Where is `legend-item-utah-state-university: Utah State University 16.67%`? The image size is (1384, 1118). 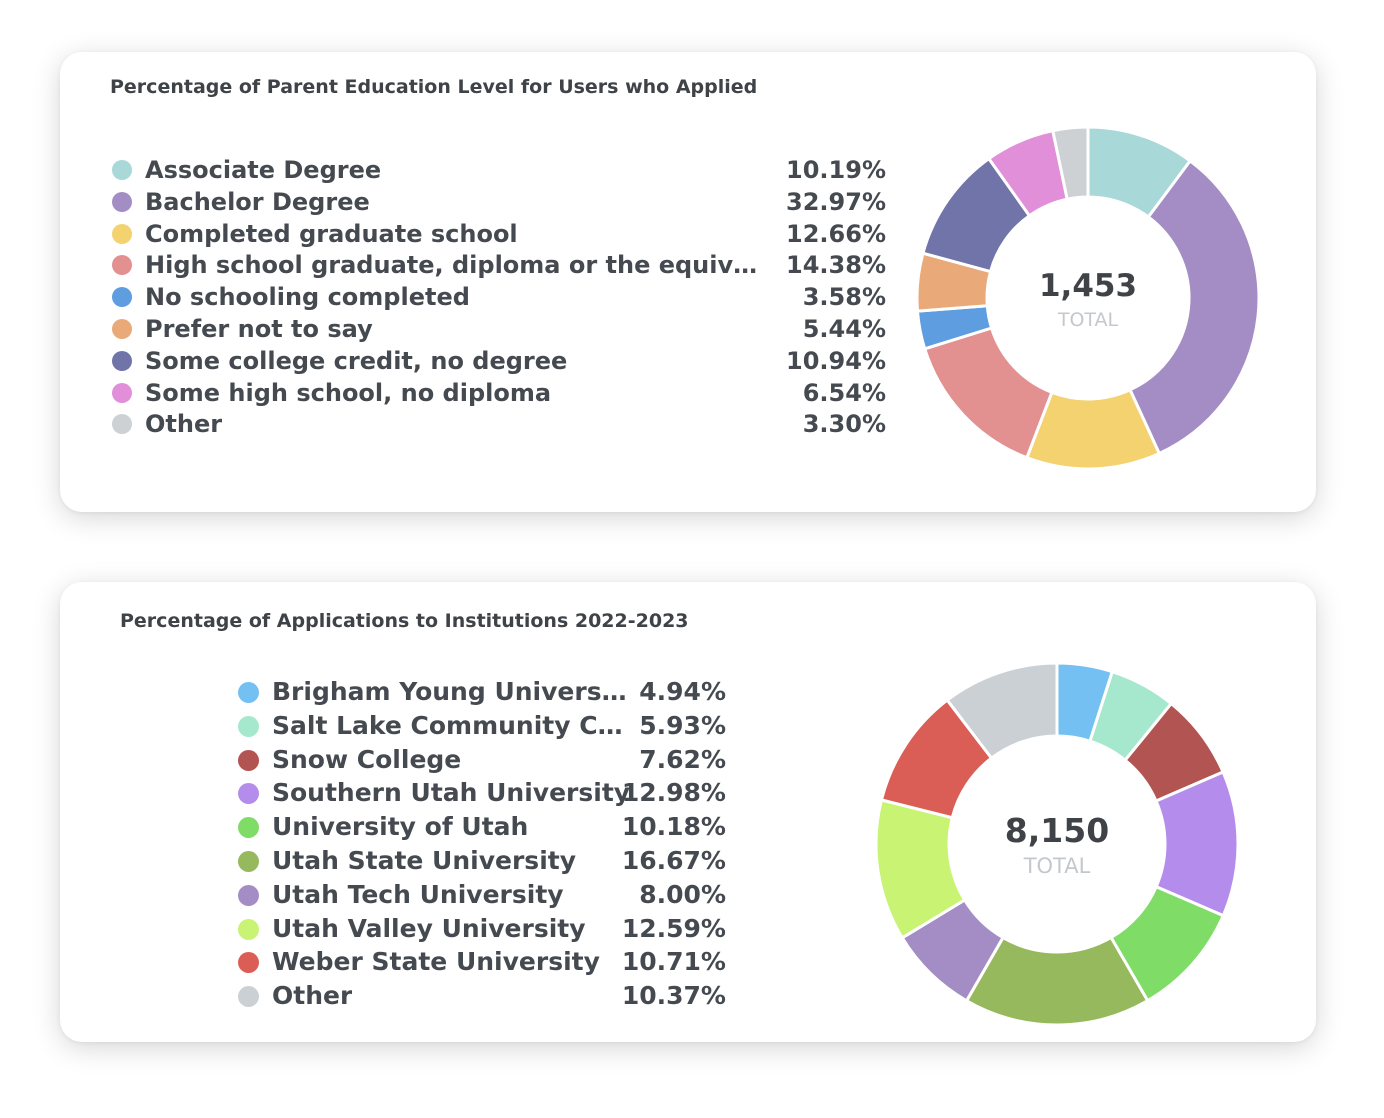 legend-item-utah-state-university: Utah State University 16.67% is located at coordinates (482, 861).